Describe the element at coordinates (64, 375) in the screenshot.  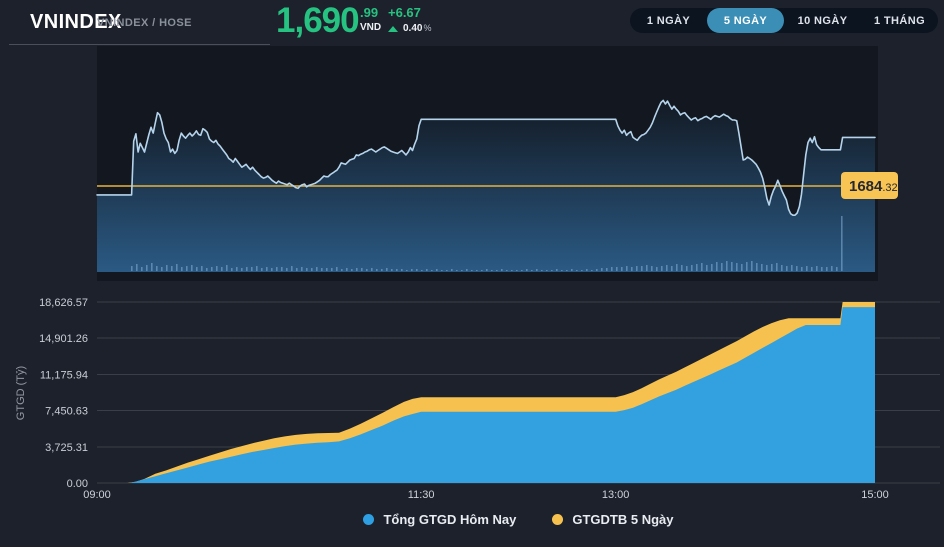
I see `y-axis-tick-label: 11,175.94` at that location.